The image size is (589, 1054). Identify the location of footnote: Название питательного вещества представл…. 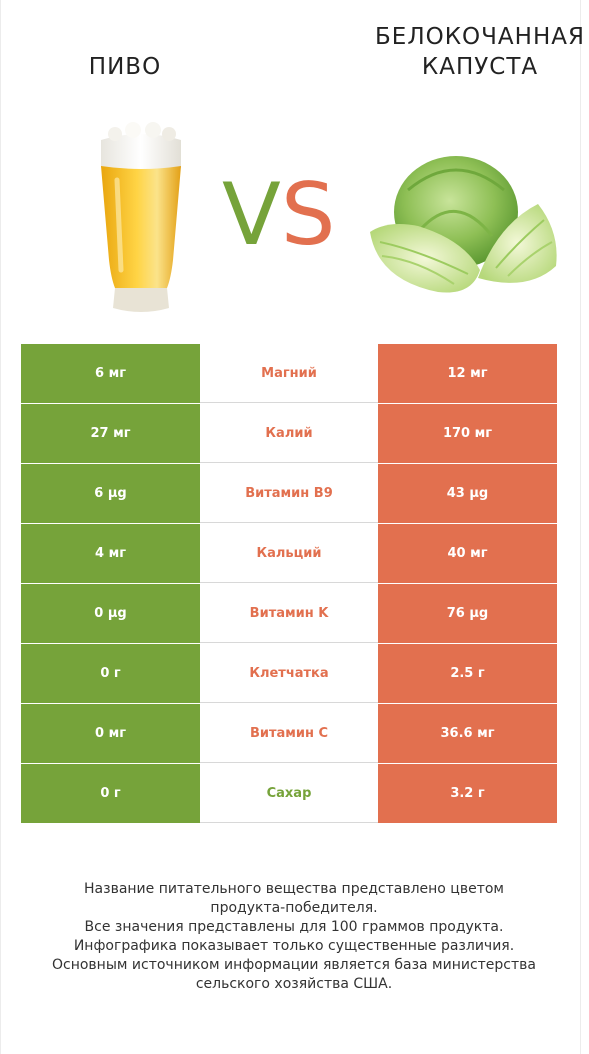
(294, 937).